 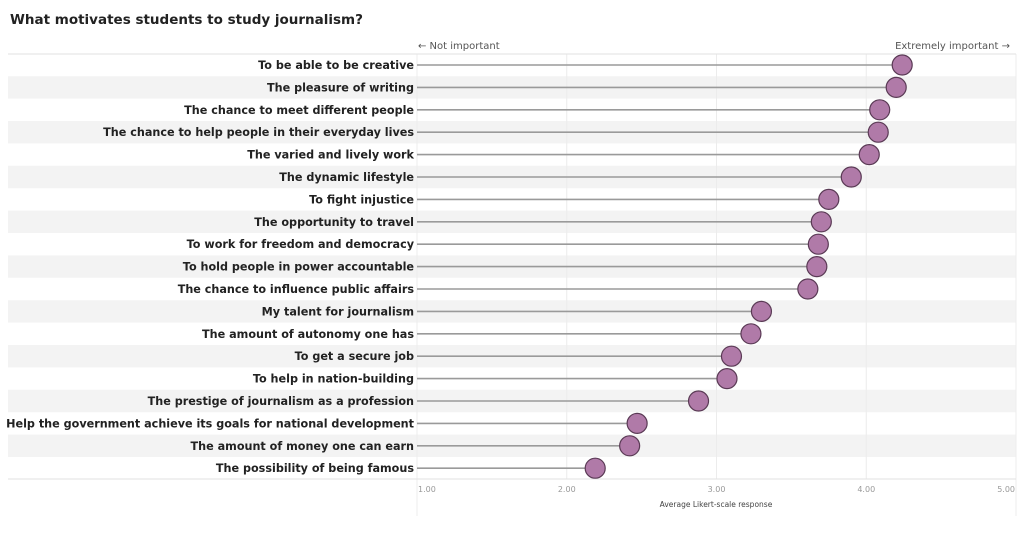 What do you see at coordinates (346, 177) in the screenshot?
I see `category-label: The dynamic lifestyle` at bounding box center [346, 177].